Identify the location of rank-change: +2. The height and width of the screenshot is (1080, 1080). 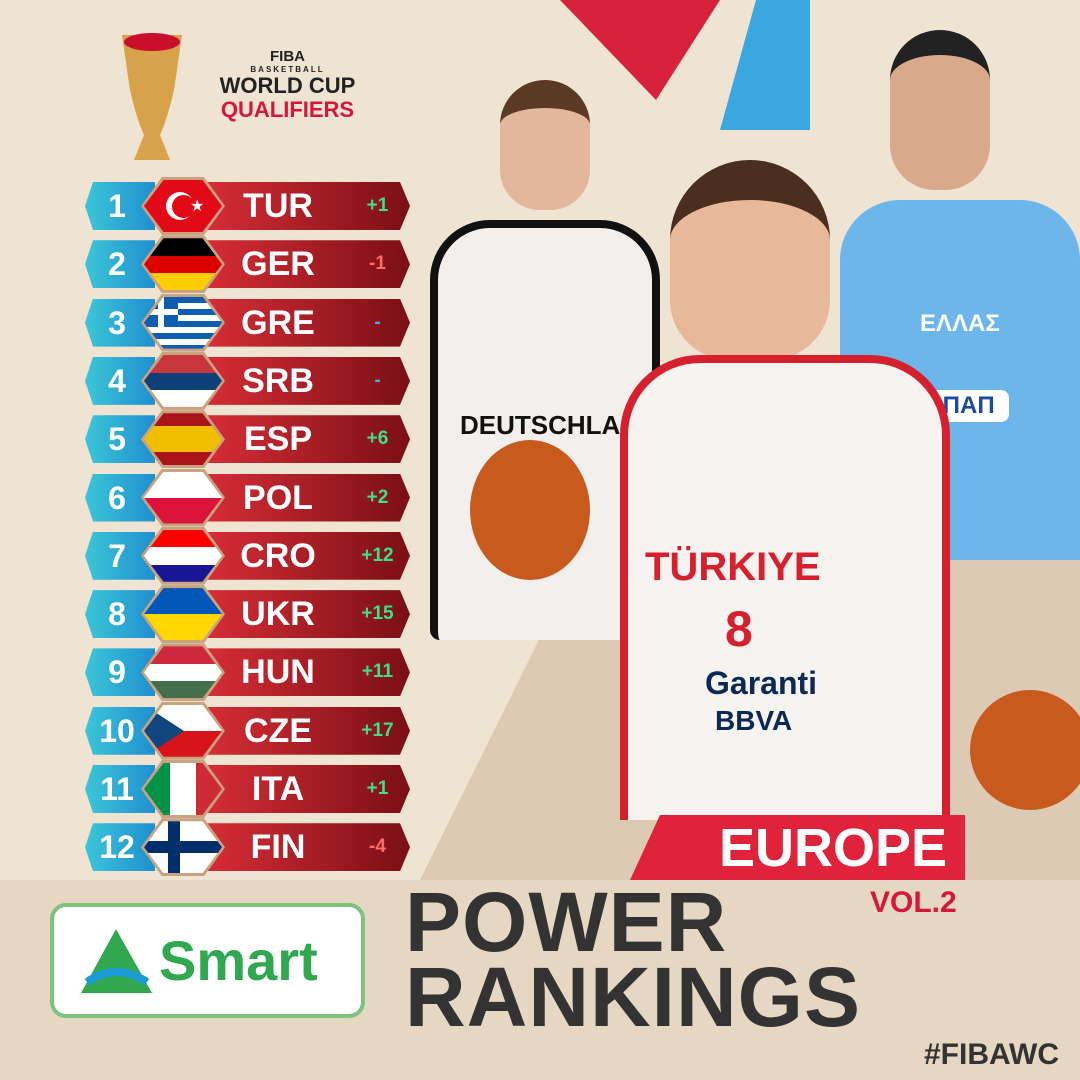
(377, 497).